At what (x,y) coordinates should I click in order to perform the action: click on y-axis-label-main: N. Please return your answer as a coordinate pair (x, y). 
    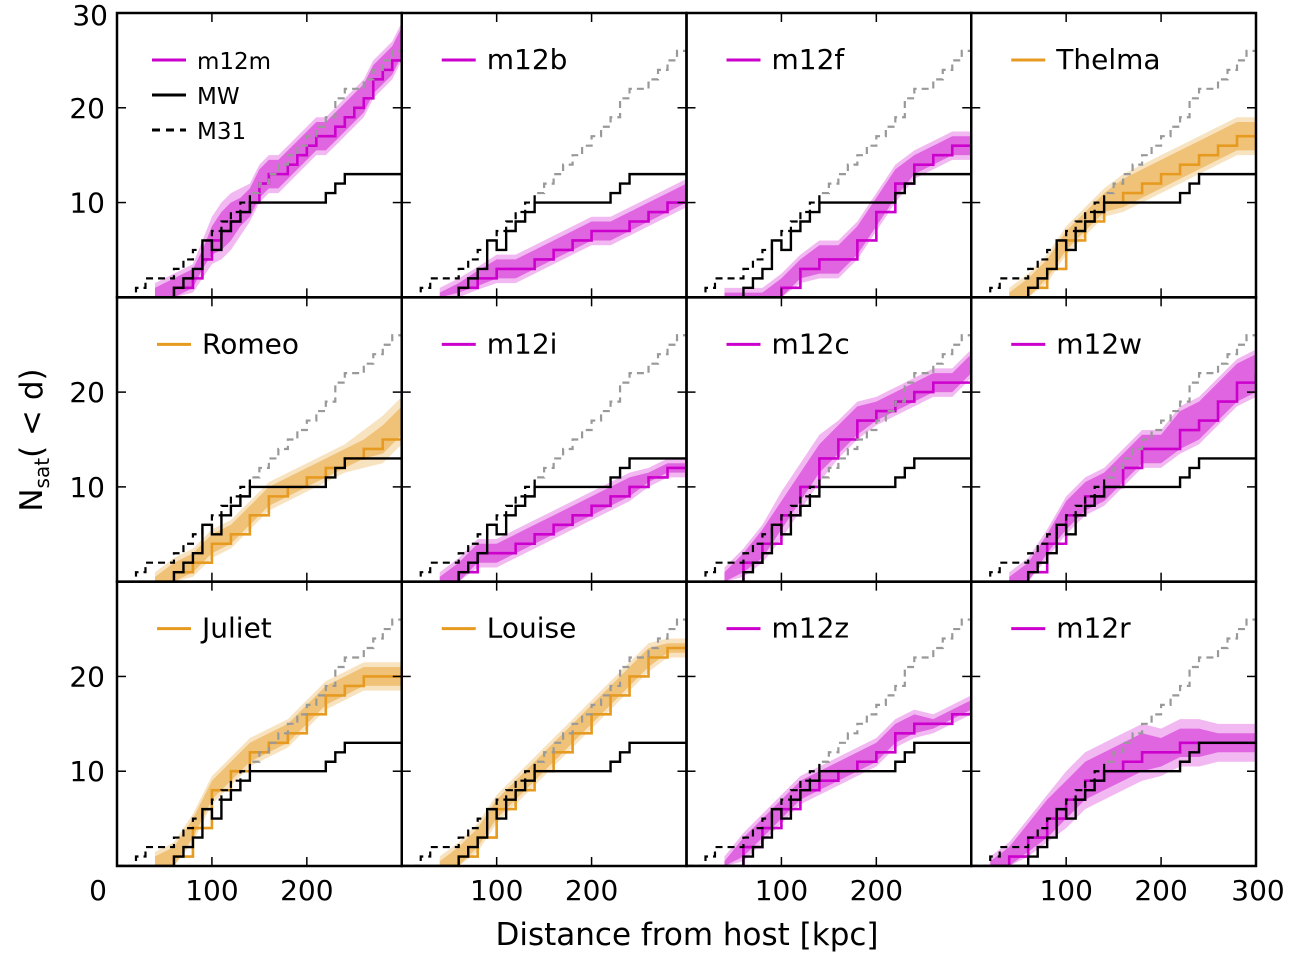
    Looking at the image, I should click on (32, 499).